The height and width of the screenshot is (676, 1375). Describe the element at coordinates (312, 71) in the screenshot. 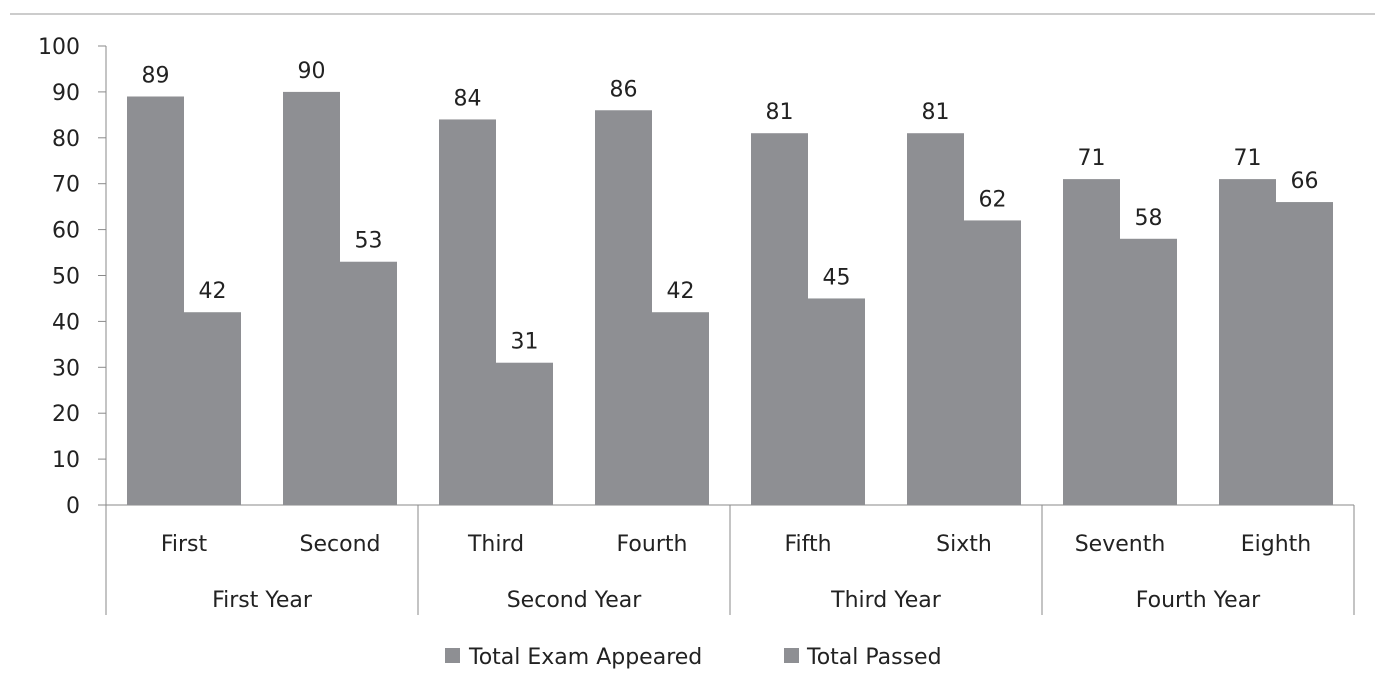

I see `data-label: 90` at that location.